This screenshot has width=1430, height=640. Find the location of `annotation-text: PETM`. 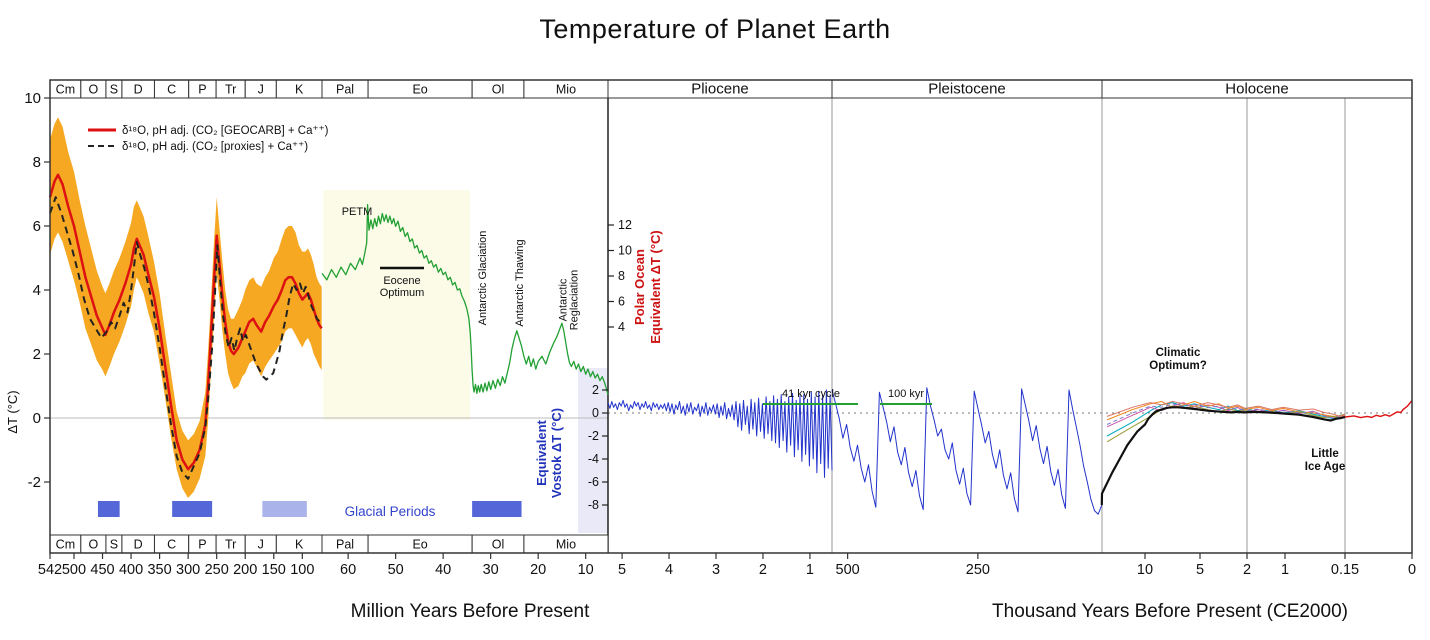

annotation-text: PETM is located at coordinates (357, 212).